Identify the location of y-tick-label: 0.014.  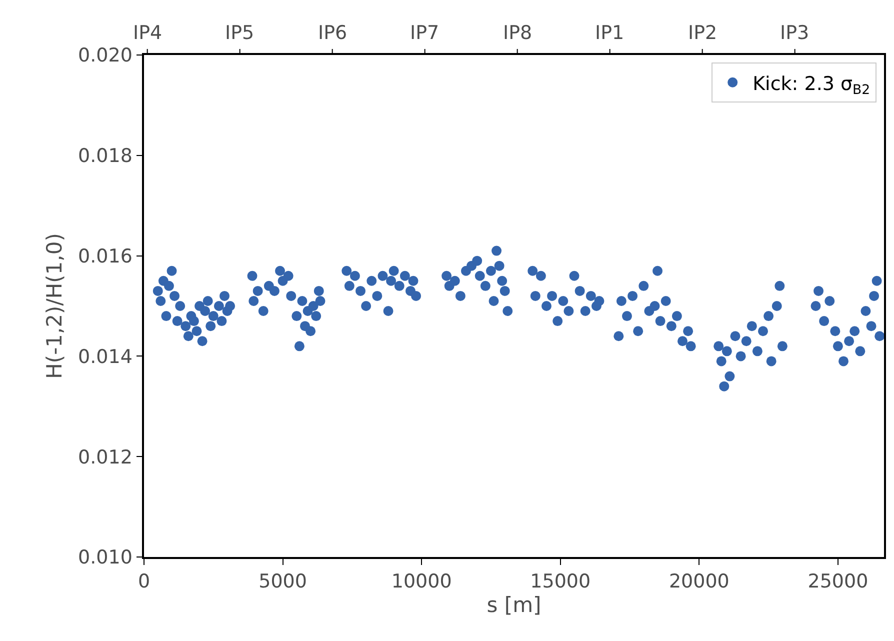
(105, 357).